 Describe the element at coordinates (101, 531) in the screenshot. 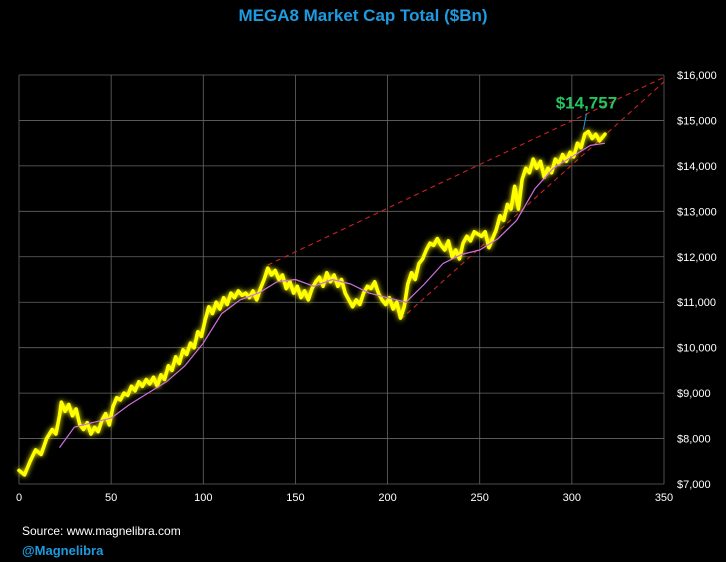

I see `source-note: Source: www.magnelibra.com` at that location.